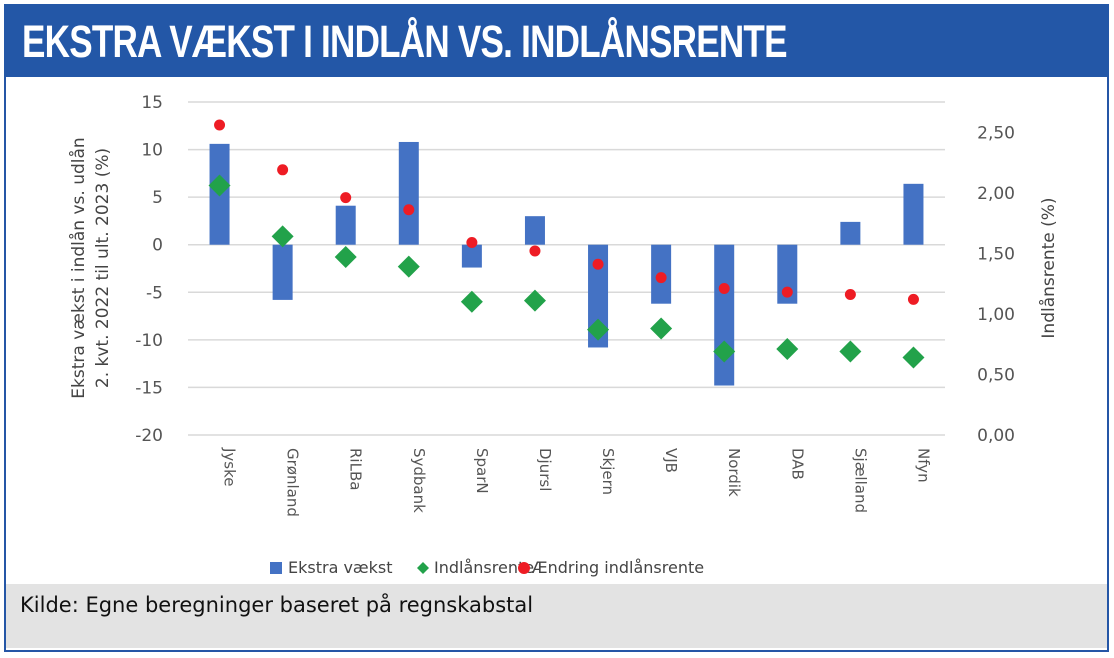  Describe the element at coordinates (293, 482) in the screenshot. I see `x-tick-label: Grønland` at that location.